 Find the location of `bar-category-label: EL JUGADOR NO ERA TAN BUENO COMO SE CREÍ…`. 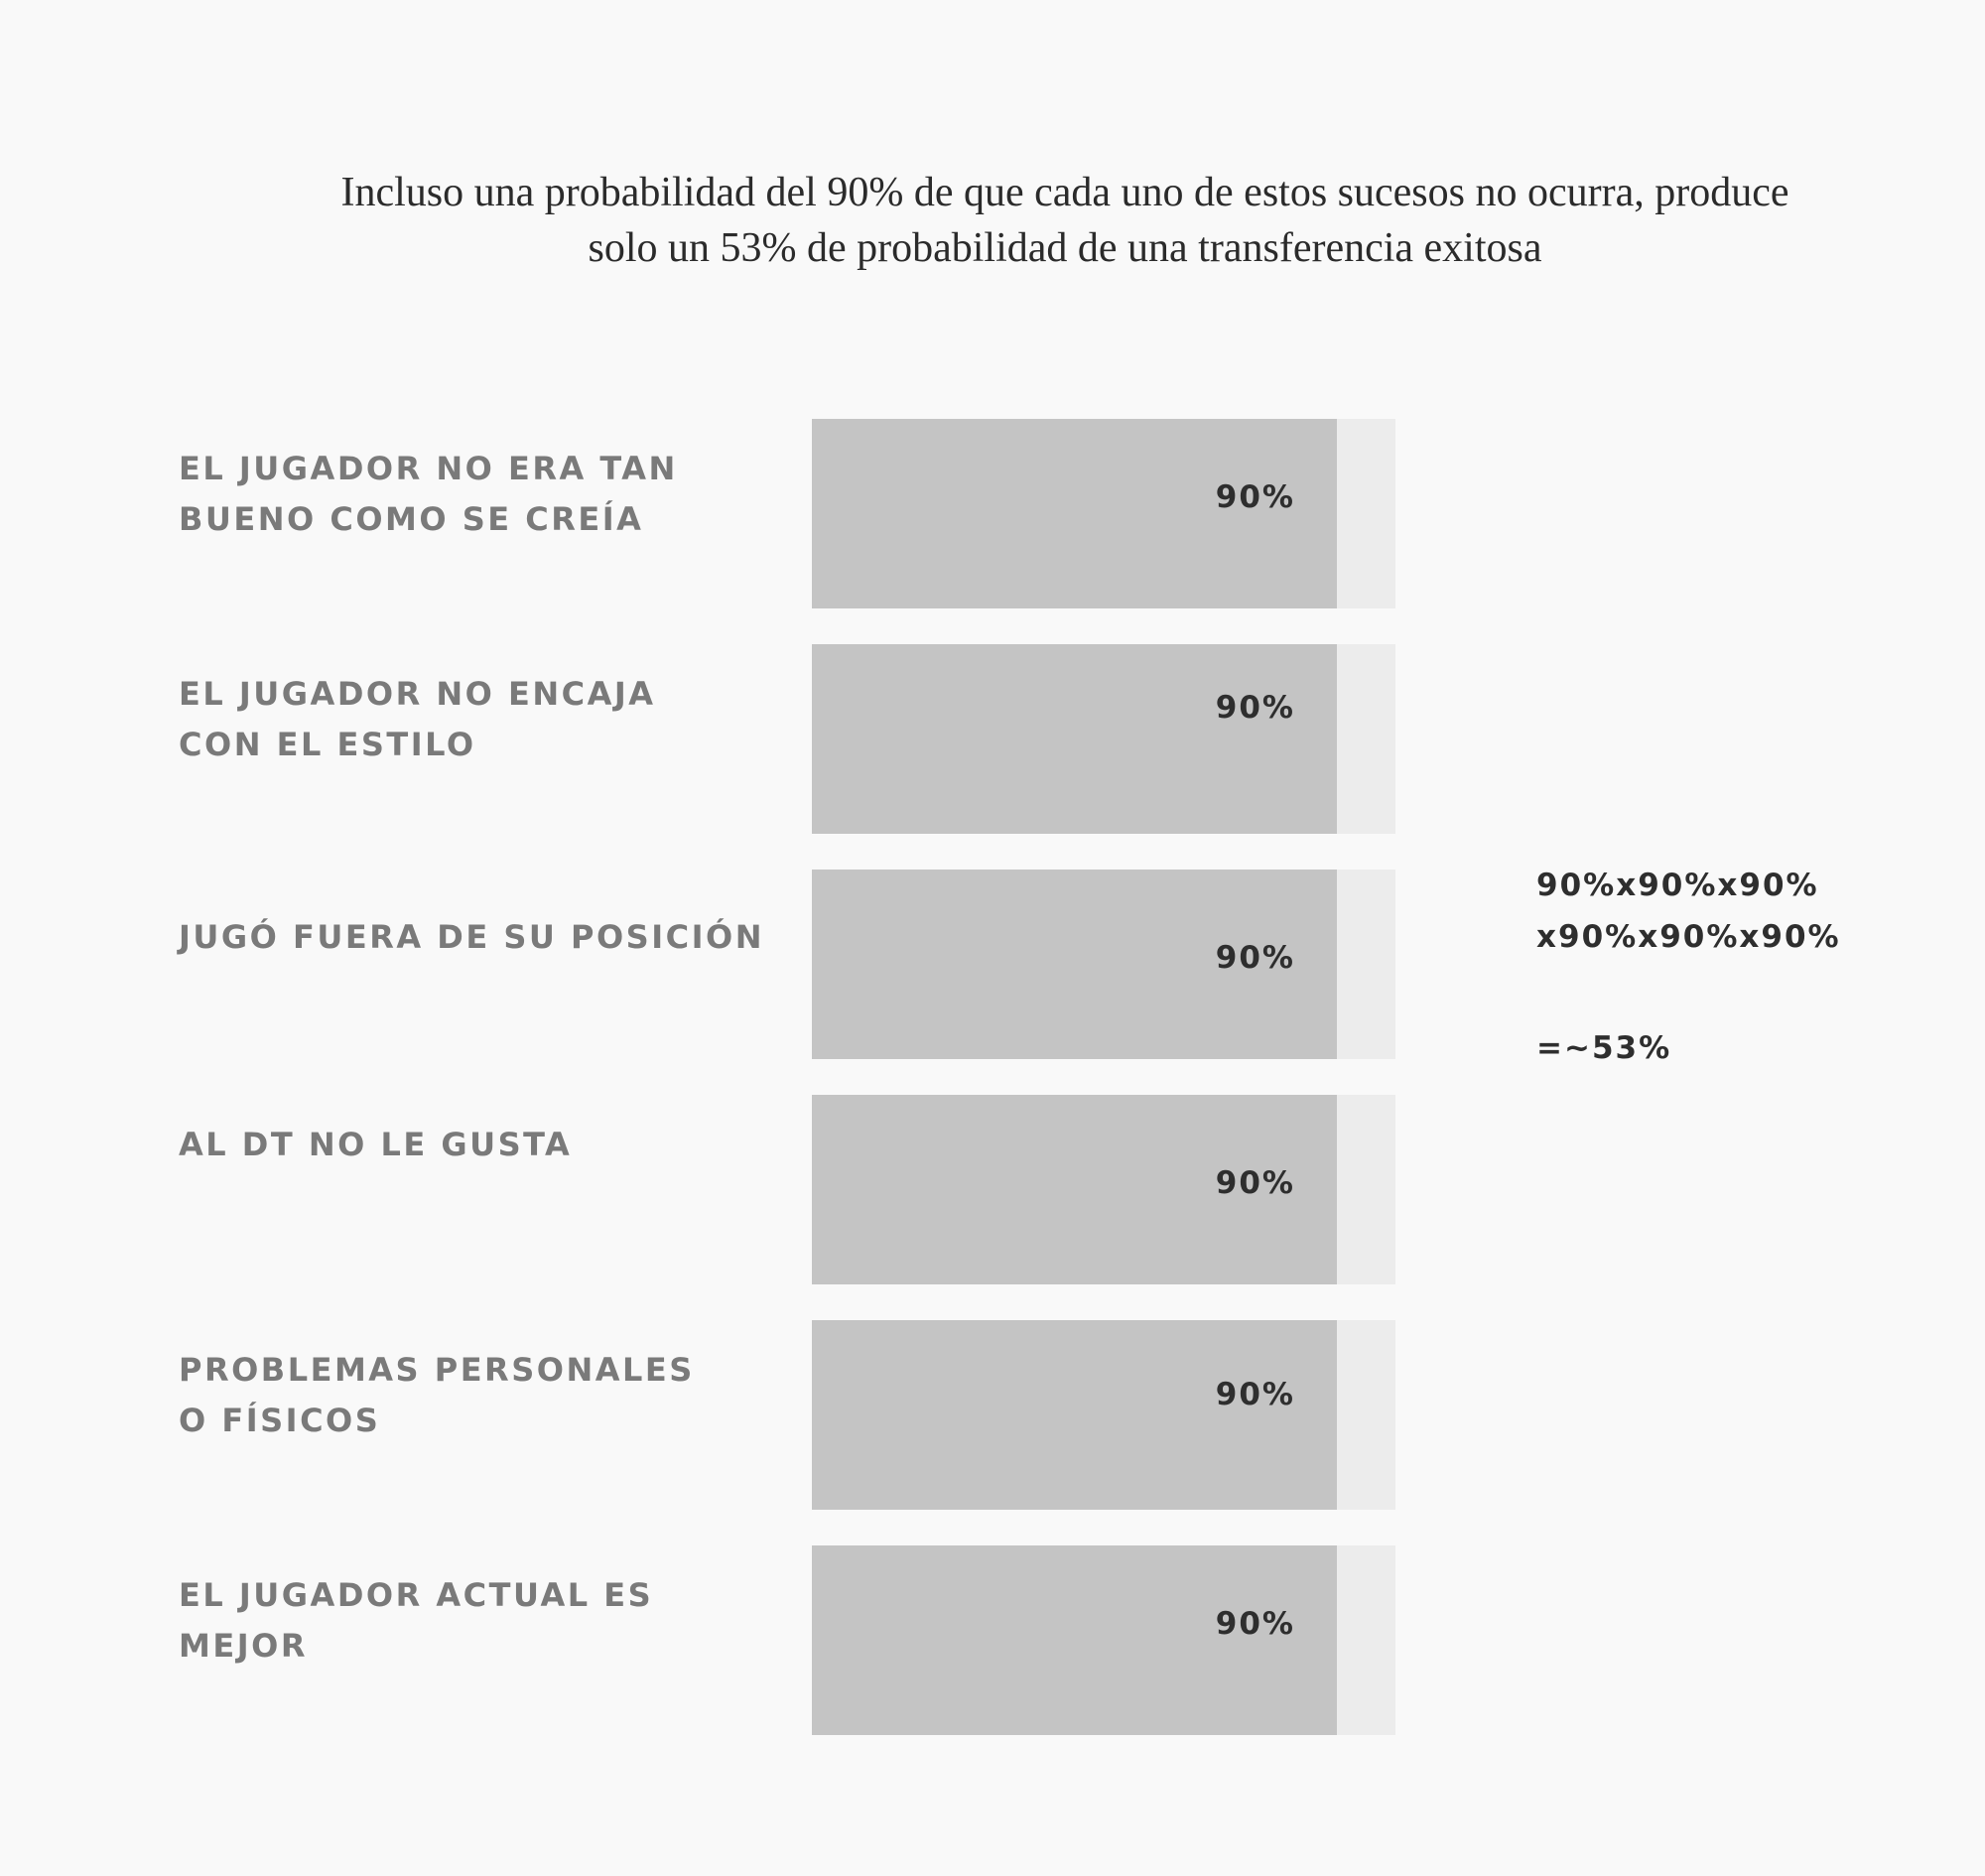

bar-category-label: EL JUGADOR NO ERA TAN BUENO COMO SE CREÍ… is located at coordinates (429, 494).